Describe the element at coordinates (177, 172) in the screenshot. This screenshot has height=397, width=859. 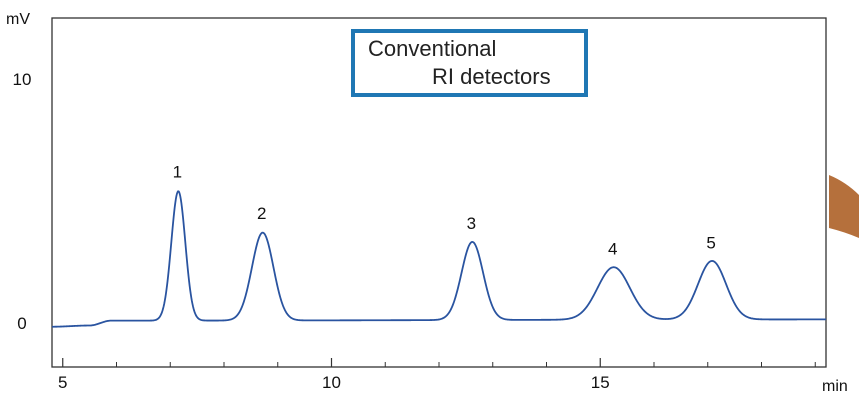
I see `peak-label-1: 1` at that location.